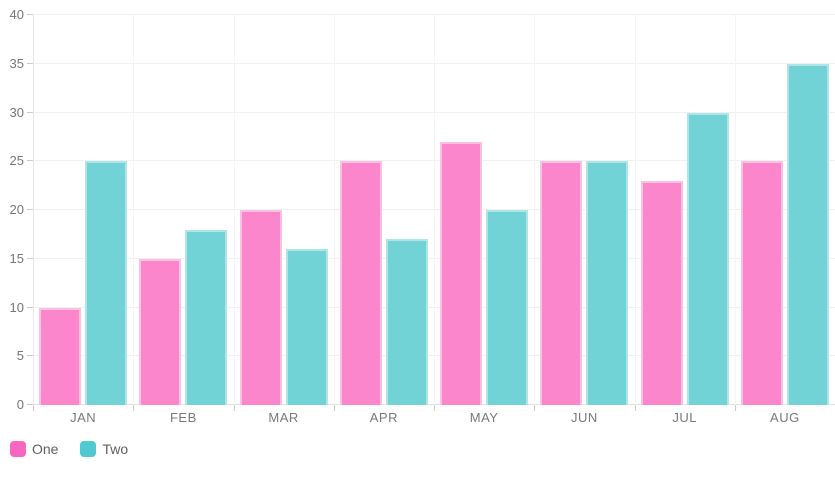 This screenshot has height=478, width=835. What do you see at coordinates (707, 258) in the screenshot?
I see `bar-two-jul` at bounding box center [707, 258].